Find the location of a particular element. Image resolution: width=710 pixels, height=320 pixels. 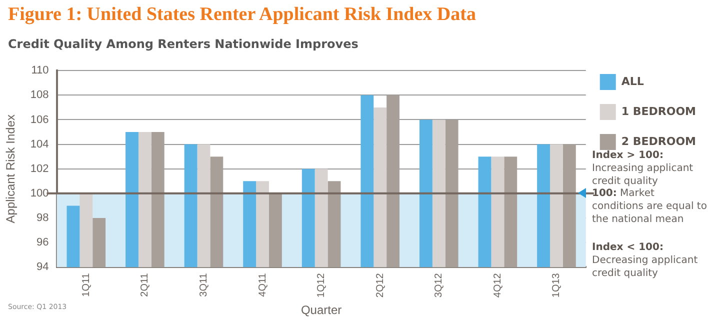

y-tick-label: 106 is located at coordinates (39, 120).